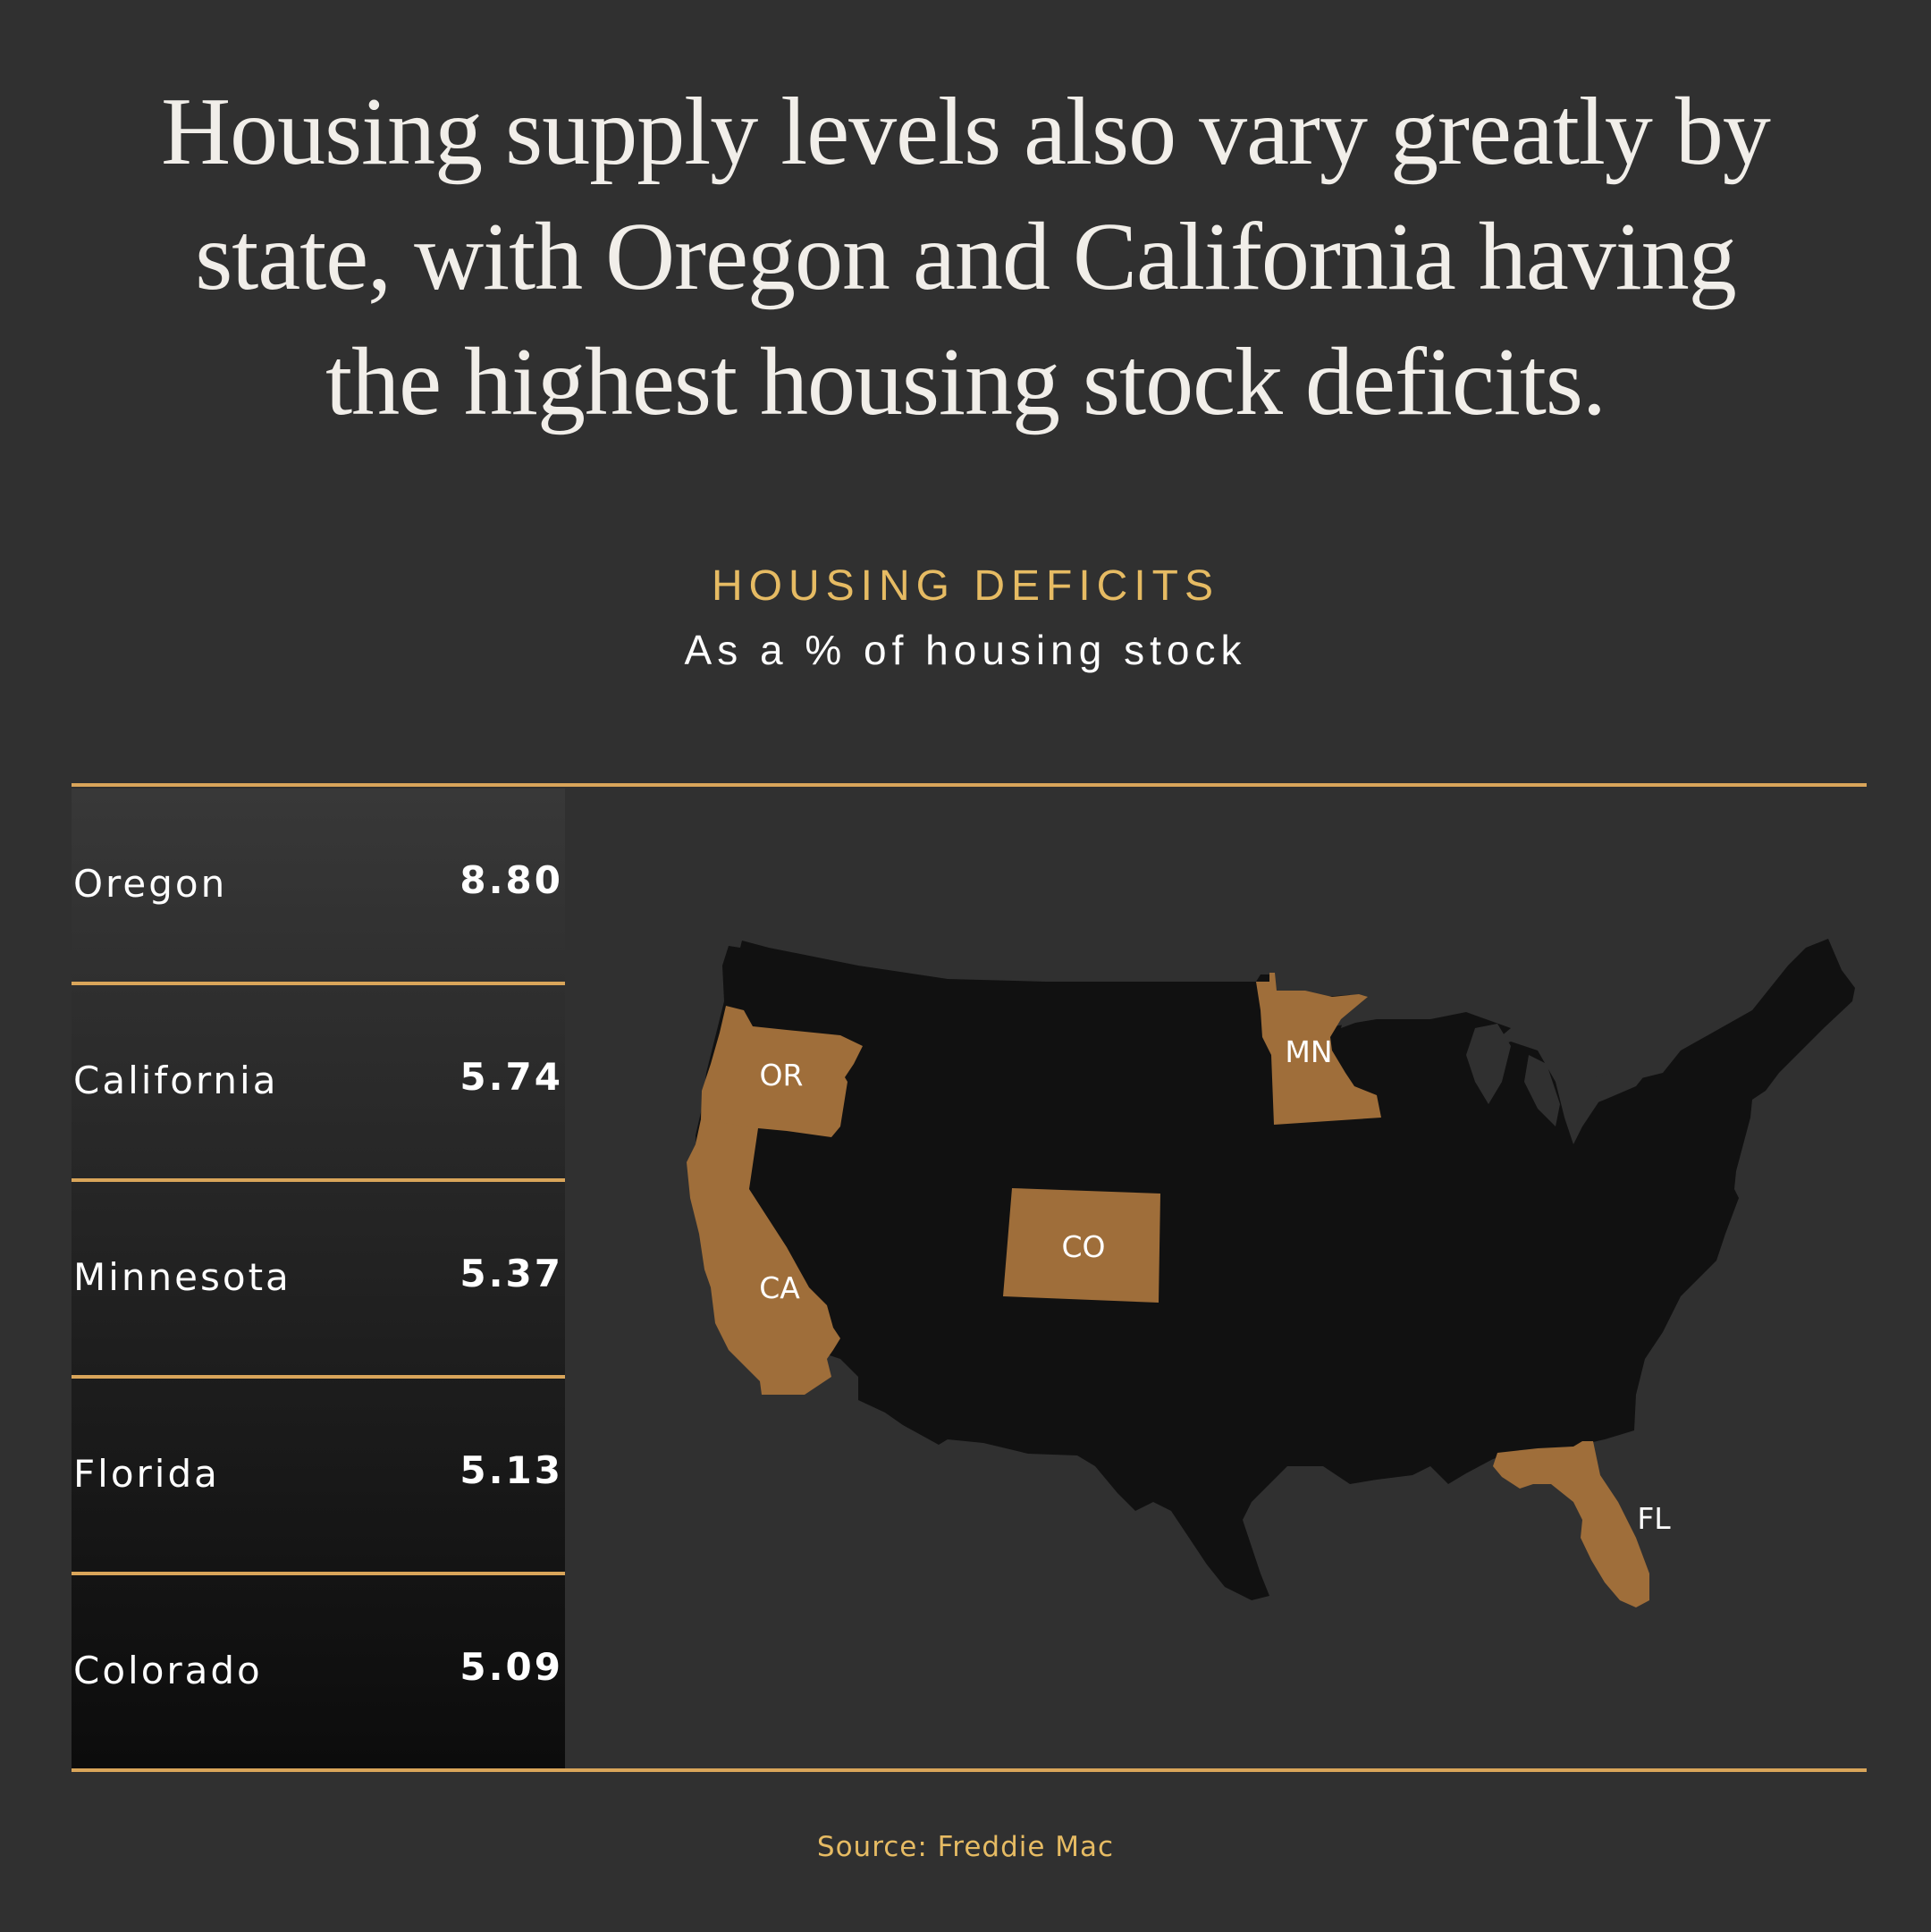  Describe the element at coordinates (176, 1080) in the screenshot. I see `state-name: California` at that location.